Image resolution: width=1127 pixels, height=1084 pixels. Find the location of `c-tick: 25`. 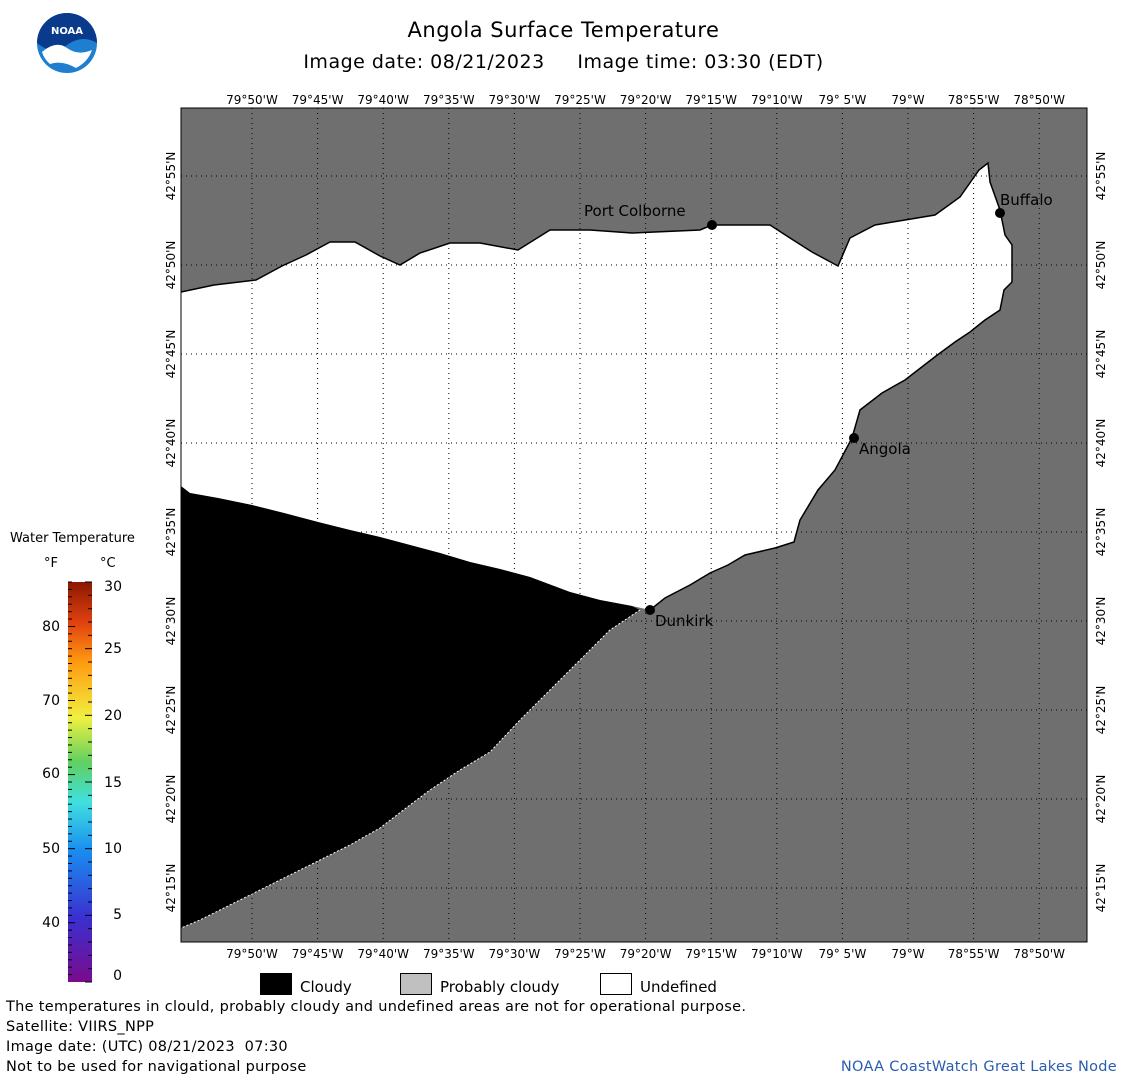

c-tick: 25 is located at coordinates (113, 649).